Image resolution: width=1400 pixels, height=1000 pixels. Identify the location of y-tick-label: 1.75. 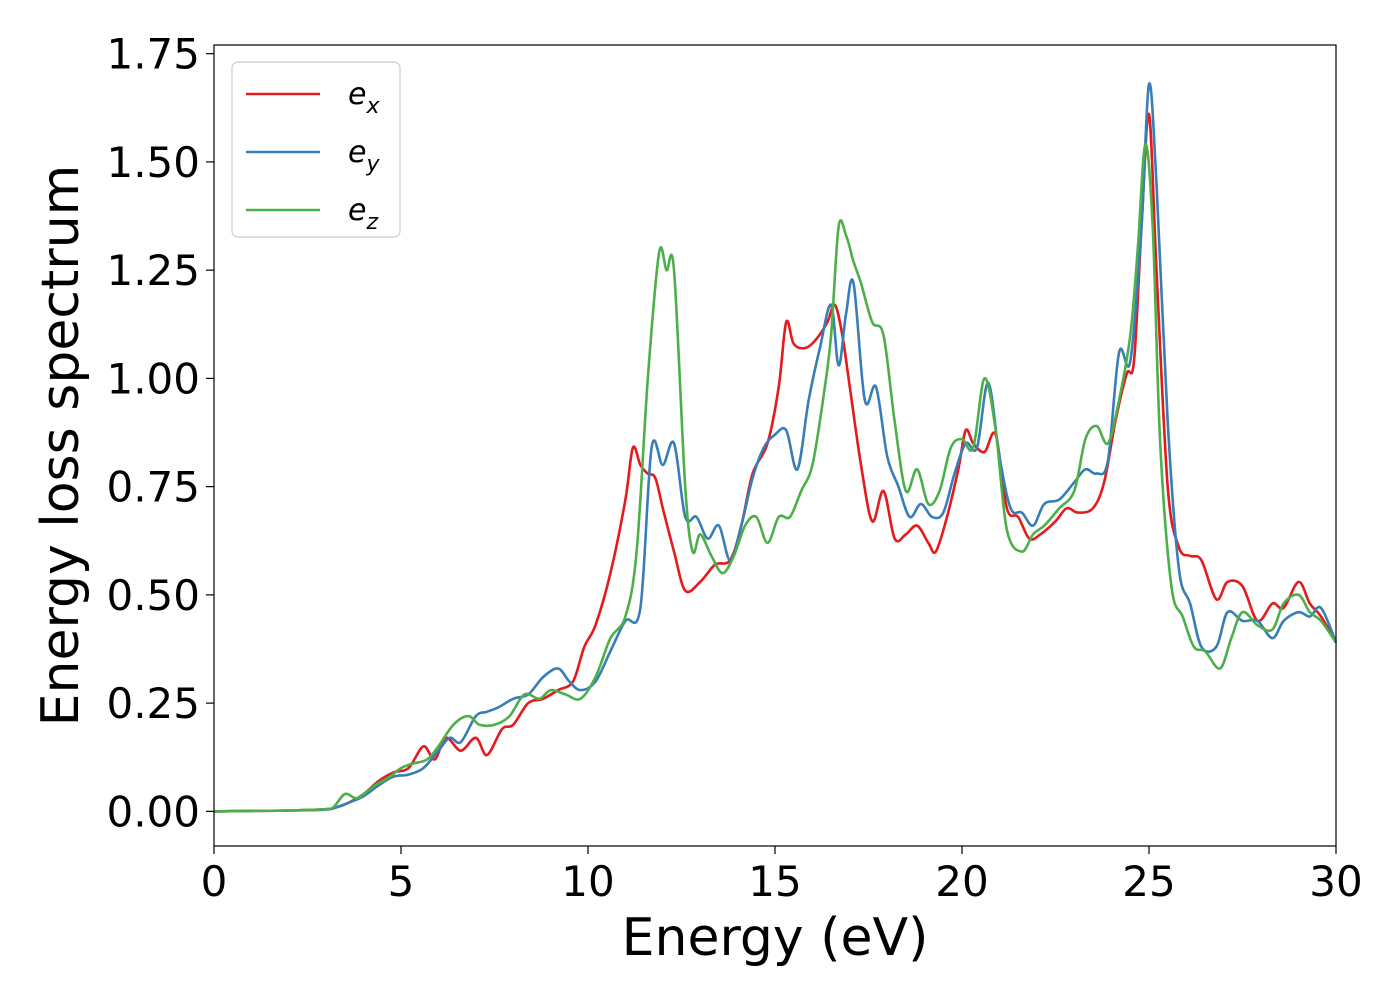
(153, 54).